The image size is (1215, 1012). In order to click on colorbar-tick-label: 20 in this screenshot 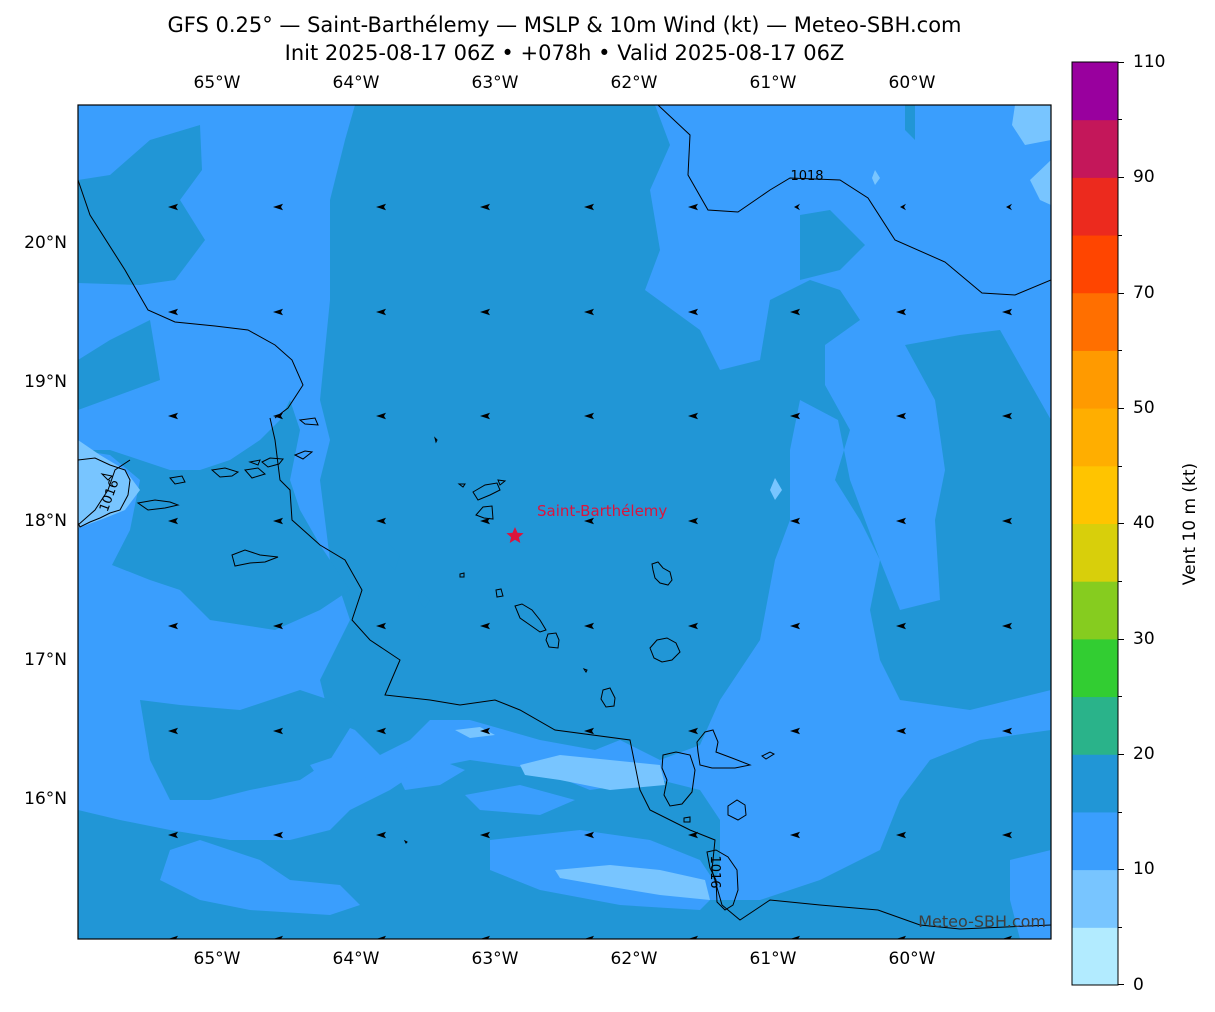, I will do `click(1144, 754)`.